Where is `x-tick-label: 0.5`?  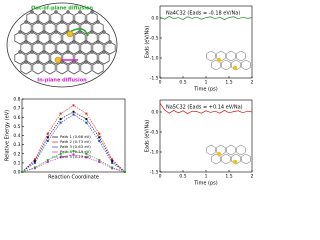 x-tick-label: 0.5 is located at coordinates (182, 177).